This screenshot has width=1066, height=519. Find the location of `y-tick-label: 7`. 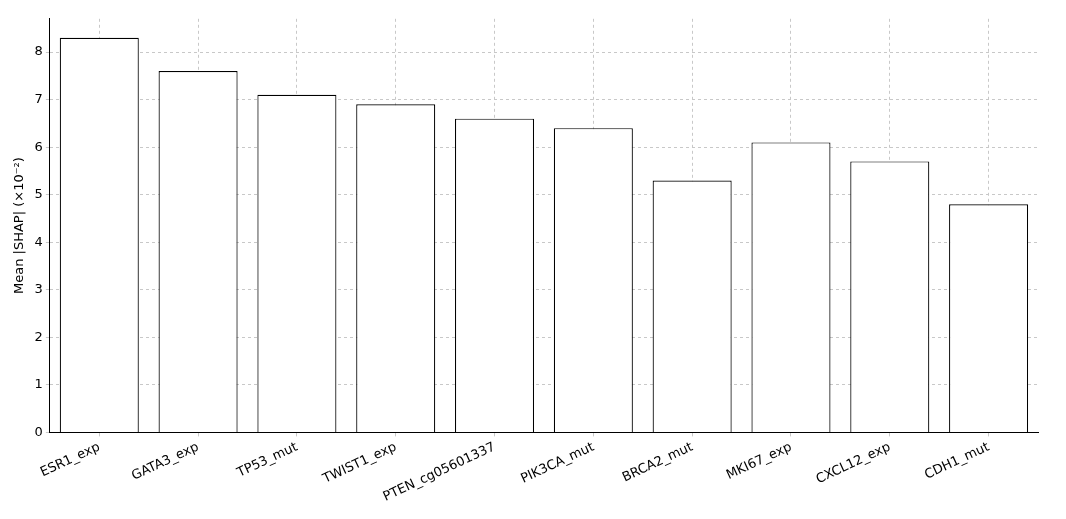

y-tick-label: 7 is located at coordinates (38, 98).